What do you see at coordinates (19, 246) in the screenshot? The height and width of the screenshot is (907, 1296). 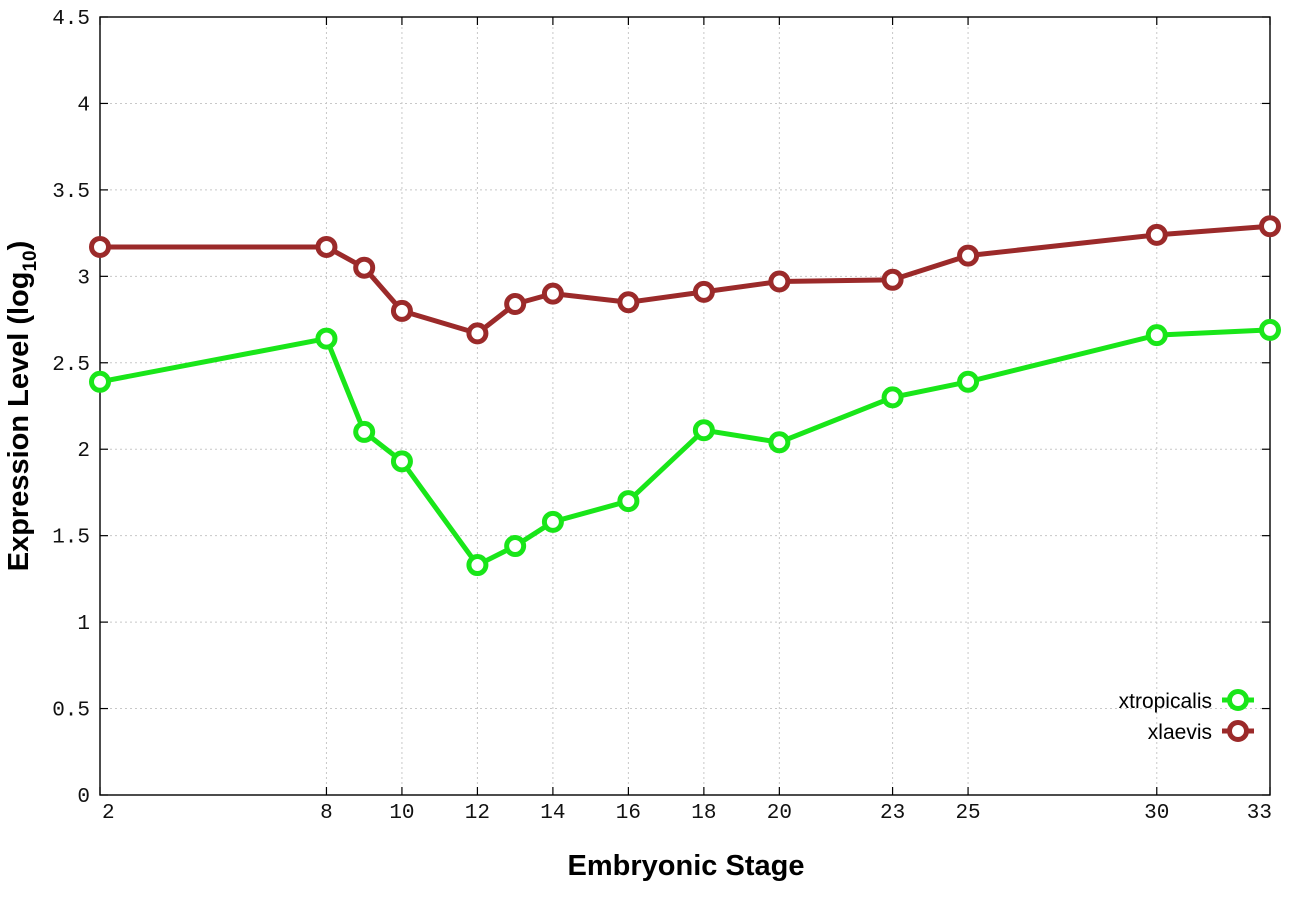 I see `y-axis-title-end: )` at bounding box center [19, 246].